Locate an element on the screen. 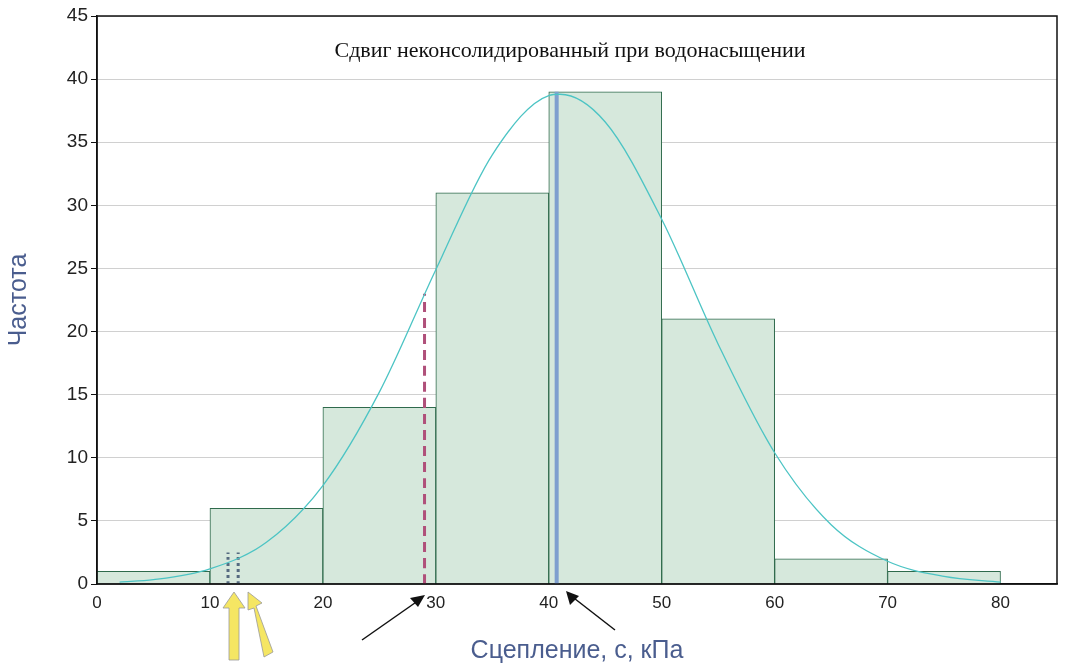  x-axis-title: Сцепление, с, кПа is located at coordinates (577, 648).